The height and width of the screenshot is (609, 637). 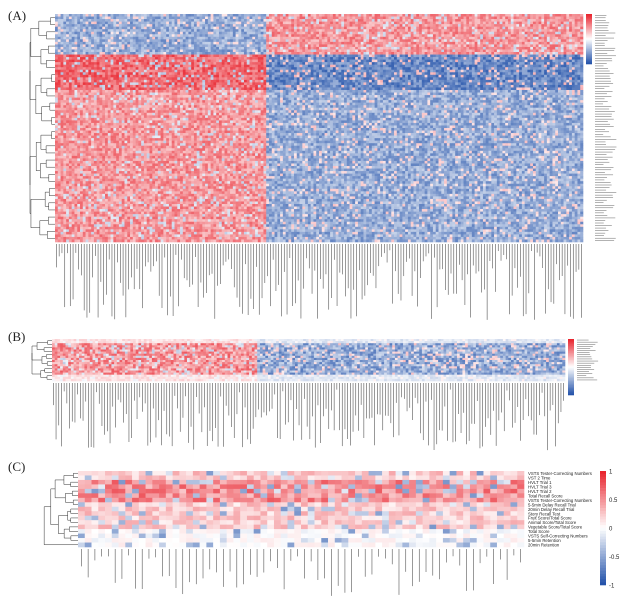 I want to click on dendrogram-branch, so click(x=52, y=206).